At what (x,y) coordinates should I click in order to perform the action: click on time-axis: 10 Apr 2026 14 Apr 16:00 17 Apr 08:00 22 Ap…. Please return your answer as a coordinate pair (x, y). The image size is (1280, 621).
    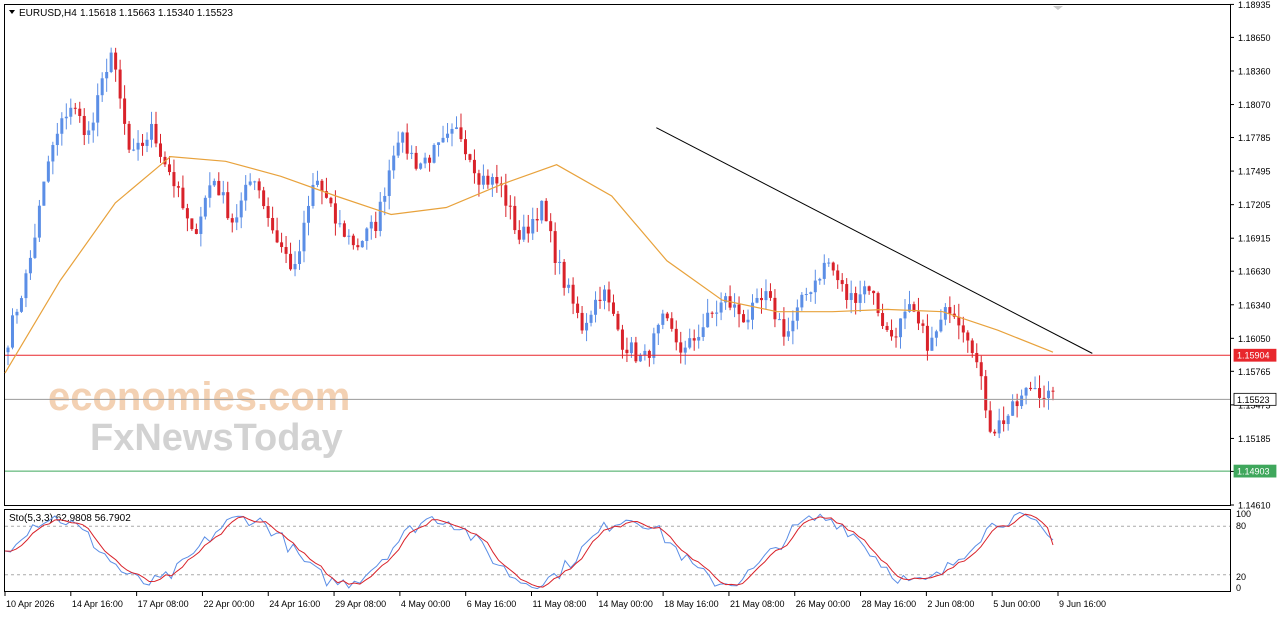
    Looking at the image, I should click on (555, 600).